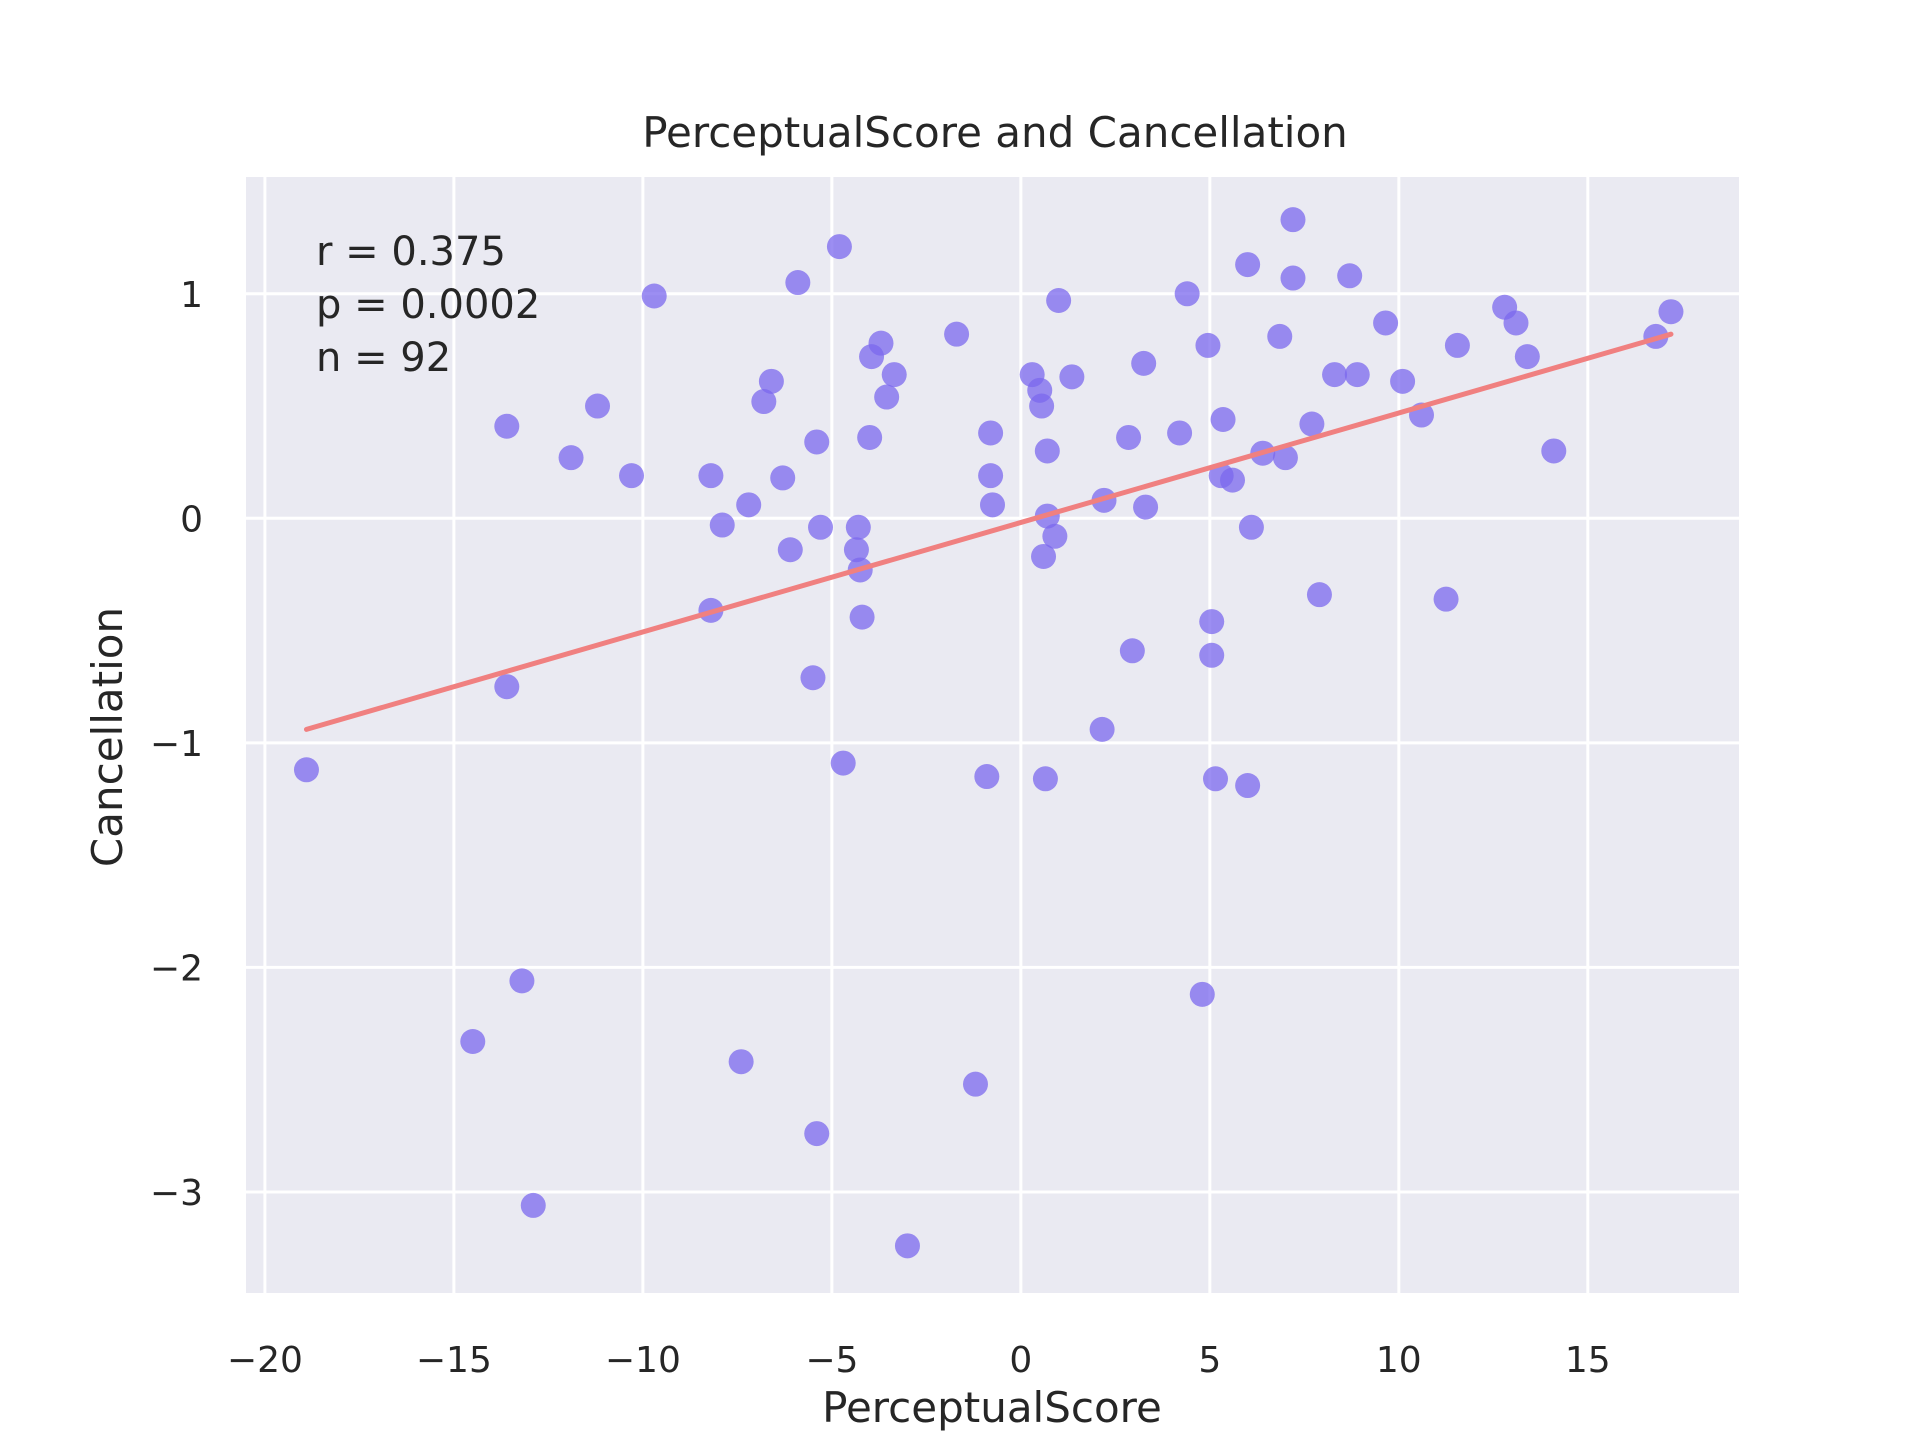 The width and height of the screenshot is (1920, 1440). I want to click on y-tick-label: −3, so click(176, 1193).